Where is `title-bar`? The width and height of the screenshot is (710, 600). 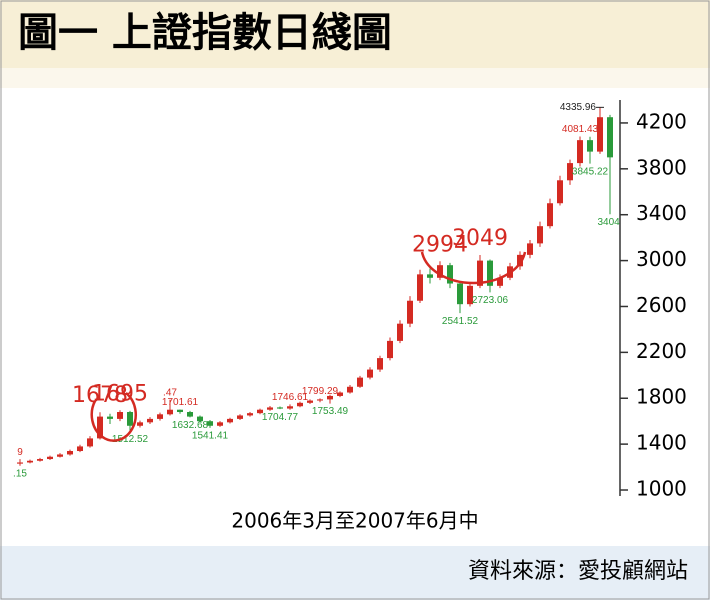
title-bar is located at coordinates (355, 34).